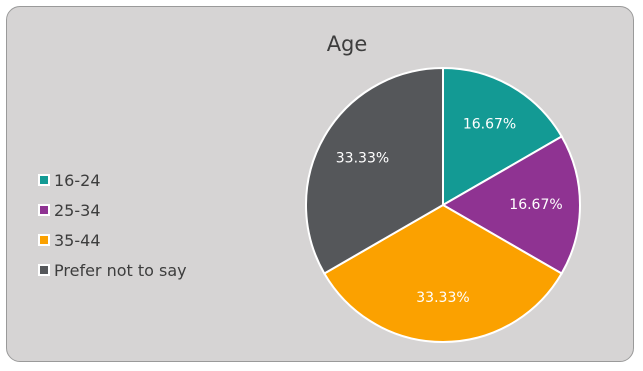 The width and height of the screenshot is (643, 371). I want to click on legend-label-35-44: 35-44, so click(77, 240).